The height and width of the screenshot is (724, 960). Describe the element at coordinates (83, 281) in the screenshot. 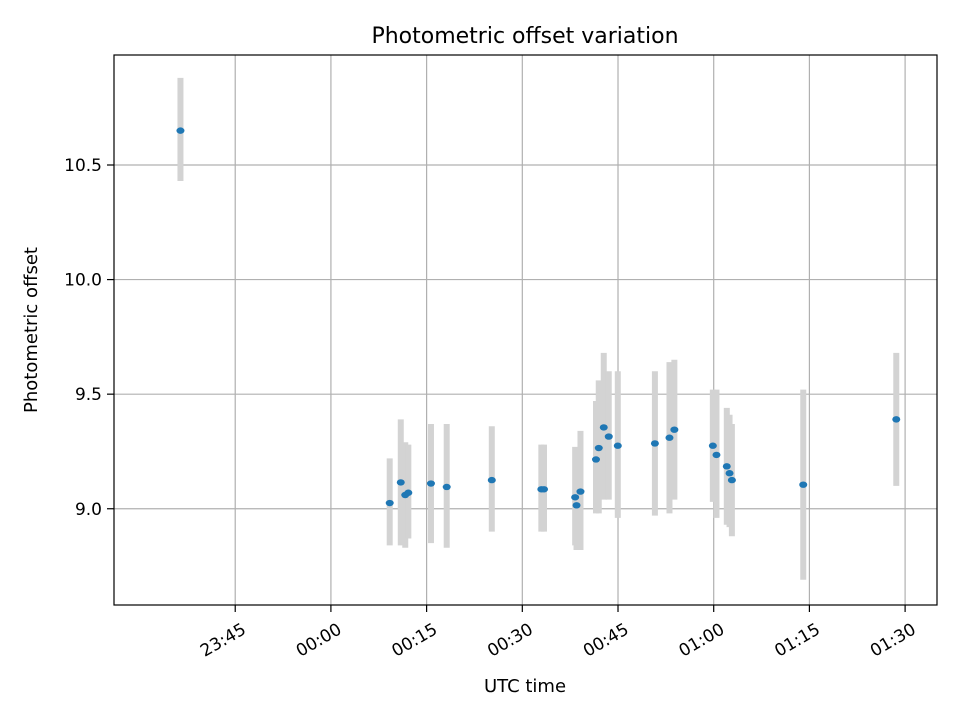

I see `y-tick-label: 10.0` at that location.